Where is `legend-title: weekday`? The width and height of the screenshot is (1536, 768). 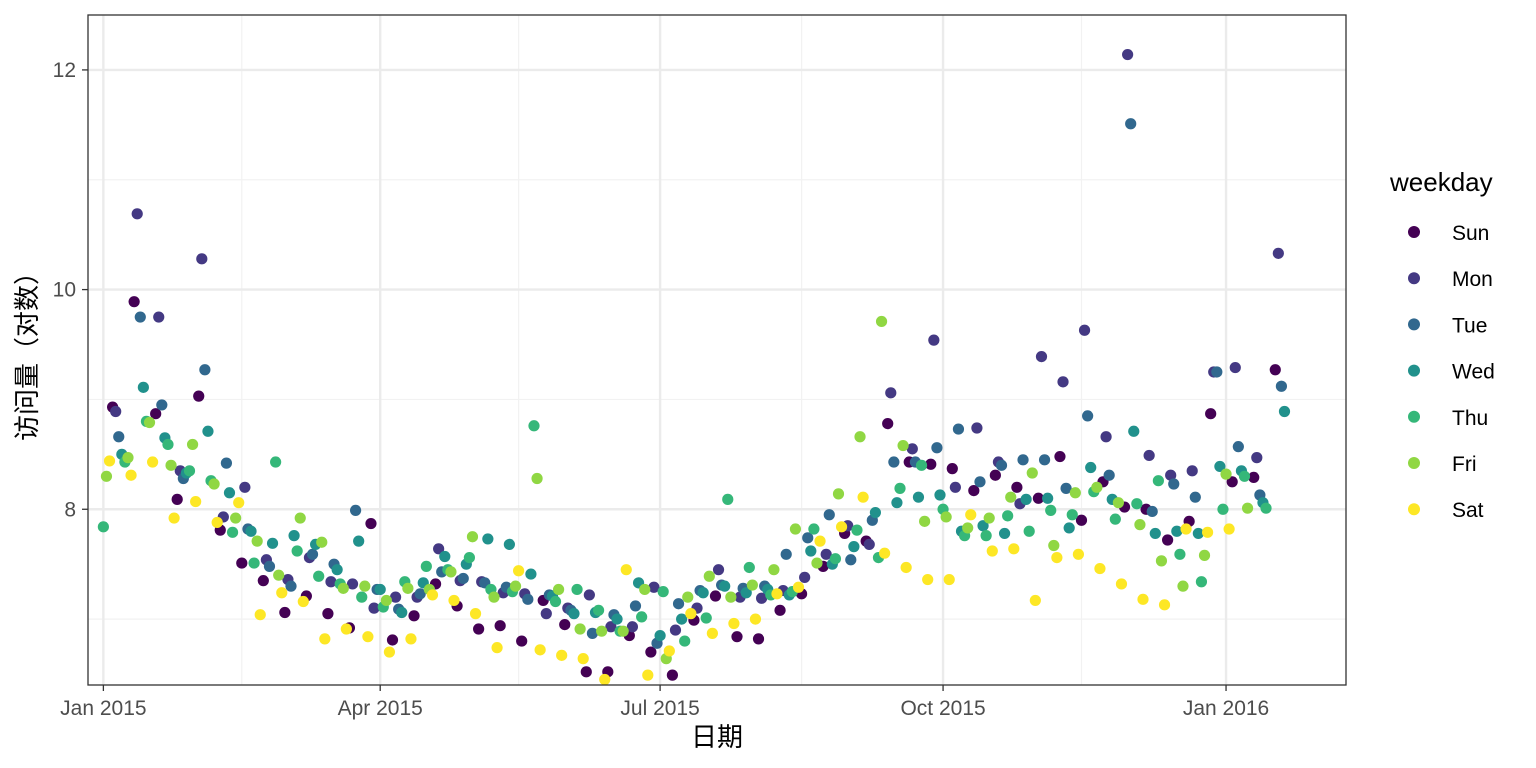
legend-title: weekday is located at coordinates (1441, 182).